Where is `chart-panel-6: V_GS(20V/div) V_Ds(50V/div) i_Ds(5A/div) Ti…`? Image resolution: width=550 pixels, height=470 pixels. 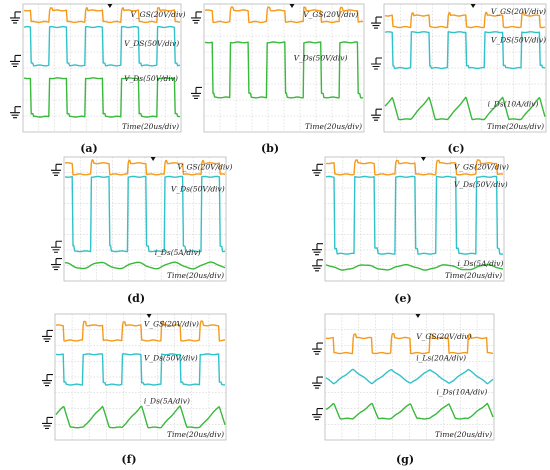
chart-panel-6: V_GS(20V/div) V_Ds(50V/div) i_Ds(5A/div) Ti… is located at coordinates (134, 389).